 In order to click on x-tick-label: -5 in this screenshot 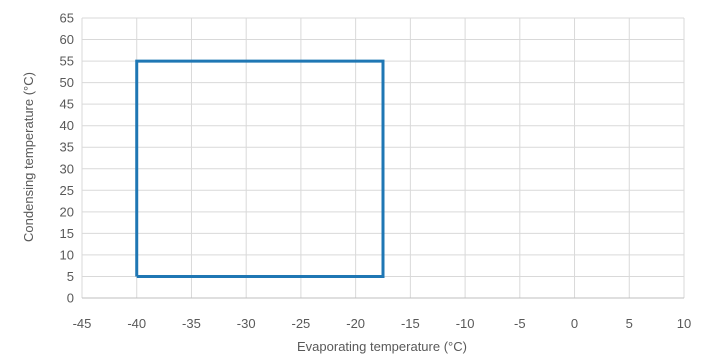, I will do `click(520, 323)`.